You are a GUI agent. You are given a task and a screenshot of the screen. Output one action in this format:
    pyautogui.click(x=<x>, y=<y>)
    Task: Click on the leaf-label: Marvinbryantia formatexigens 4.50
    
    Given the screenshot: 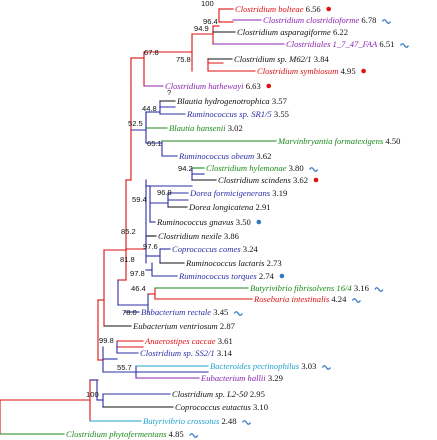 What is the action you would take?
    pyautogui.click(x=338, y=141)
    